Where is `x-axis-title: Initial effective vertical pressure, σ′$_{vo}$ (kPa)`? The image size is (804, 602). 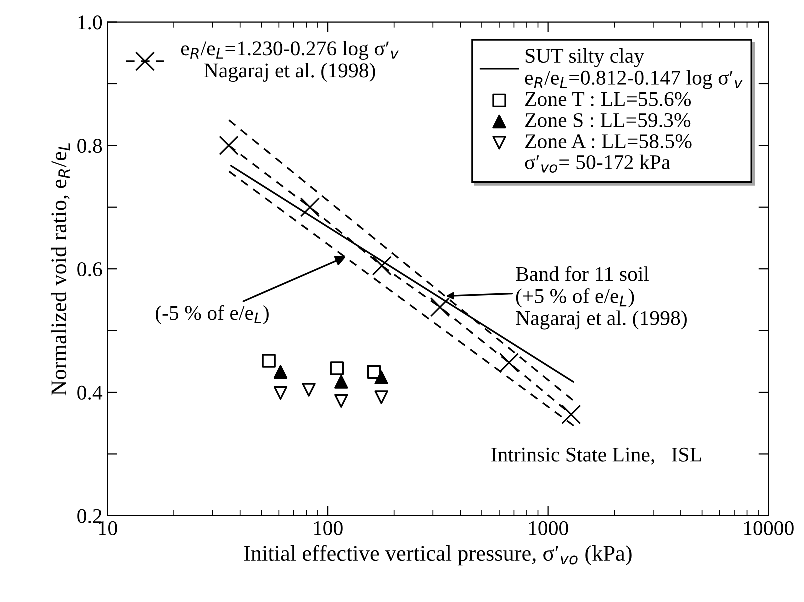 x-axis-title: Initial effective vertical pressure, σ′$_{vo}$ (kPa) is located at coordinates (438, 555).